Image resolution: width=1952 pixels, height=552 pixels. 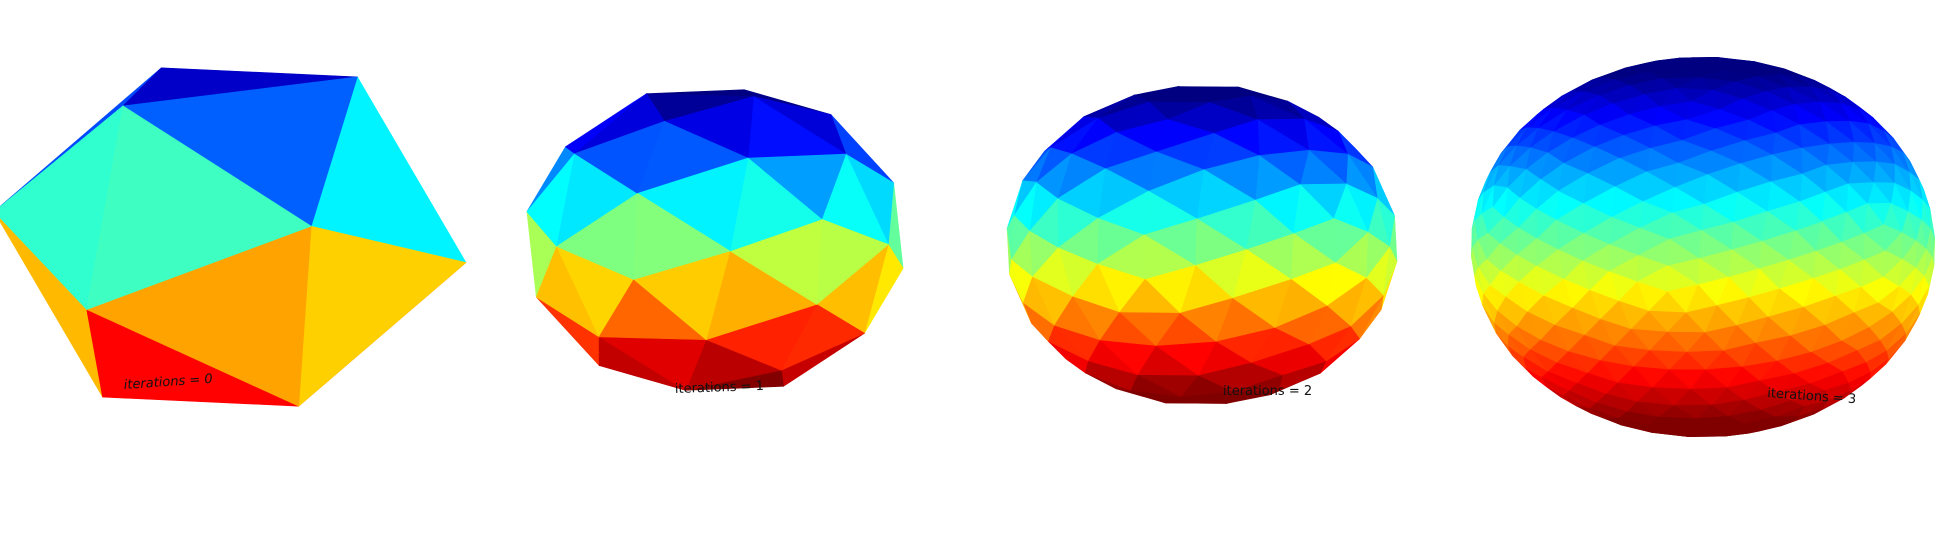 What do you see at coordinates (168, 382) in the screenshot?
I see `panel-label-0: iterations = 0` at bounding box center [168, 382].